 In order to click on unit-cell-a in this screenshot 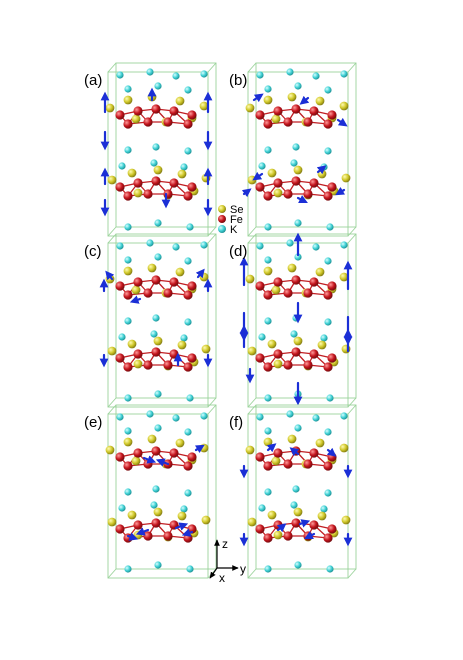, I will do `click(162, 149)`.